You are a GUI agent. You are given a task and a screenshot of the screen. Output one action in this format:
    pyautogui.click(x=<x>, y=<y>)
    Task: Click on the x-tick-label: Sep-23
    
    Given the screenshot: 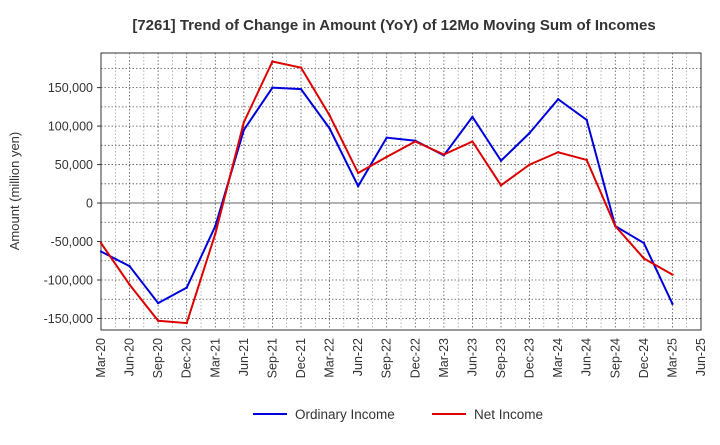 What is the action you would take?
    pyautogui.click(x=501, y=358)
    